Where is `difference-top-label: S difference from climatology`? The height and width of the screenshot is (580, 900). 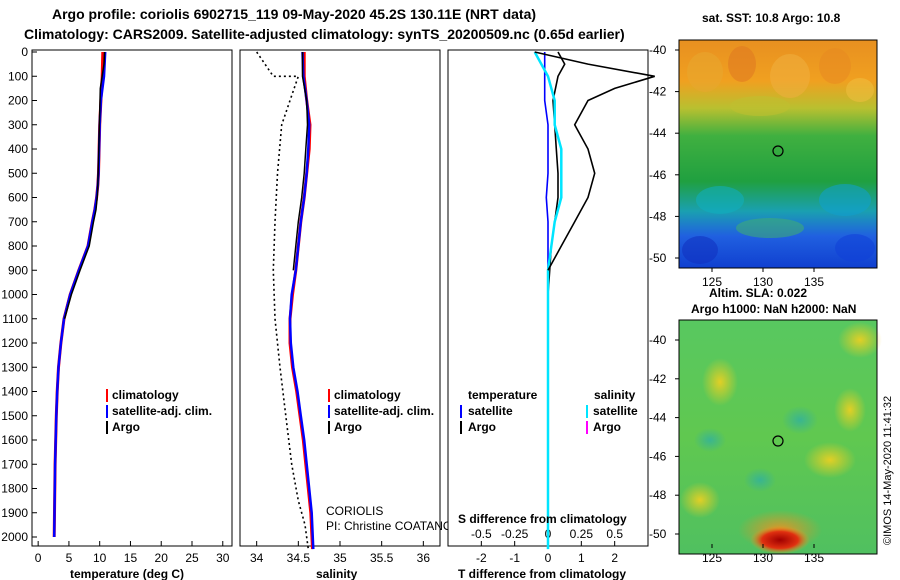
difference-top-label: S difference from climatology is located at coordinates (542, 519).